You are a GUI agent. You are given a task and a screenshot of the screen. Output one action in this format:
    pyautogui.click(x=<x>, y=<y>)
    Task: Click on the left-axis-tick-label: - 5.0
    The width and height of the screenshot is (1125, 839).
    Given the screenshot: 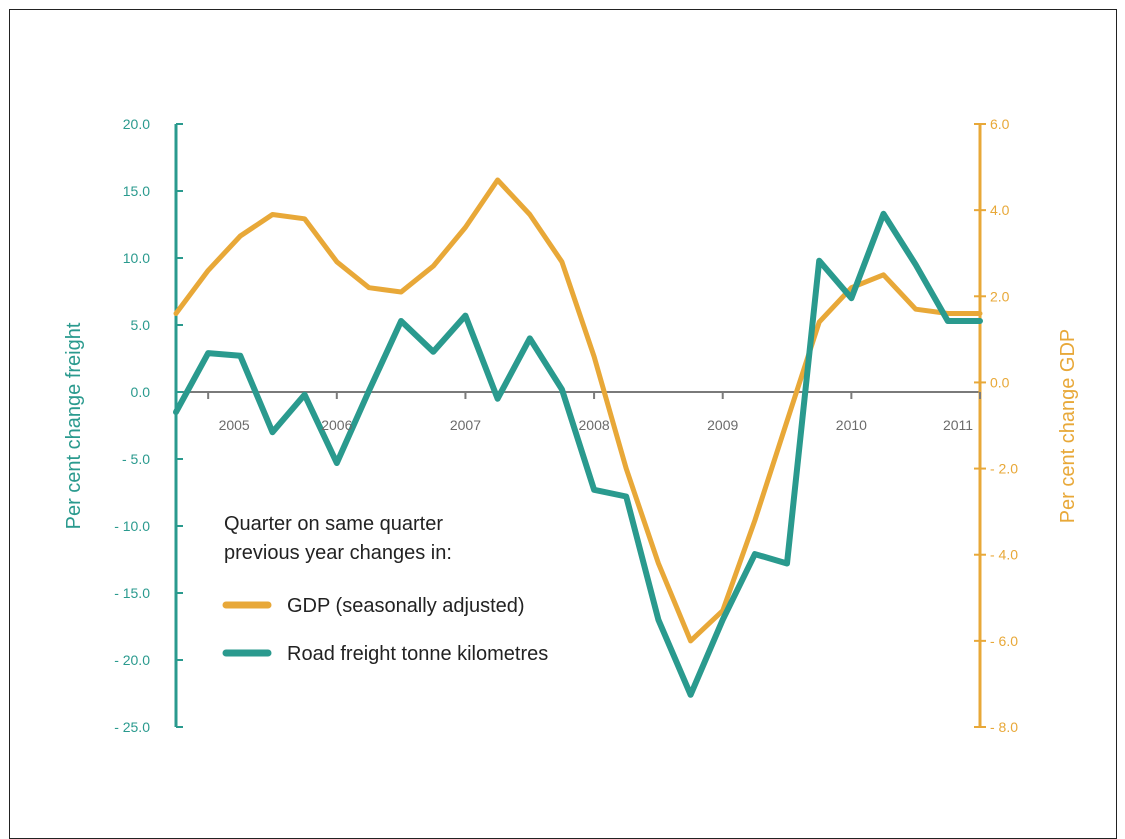 What is the action you would take?
    pyautogui.click(x=136, y=459)
    